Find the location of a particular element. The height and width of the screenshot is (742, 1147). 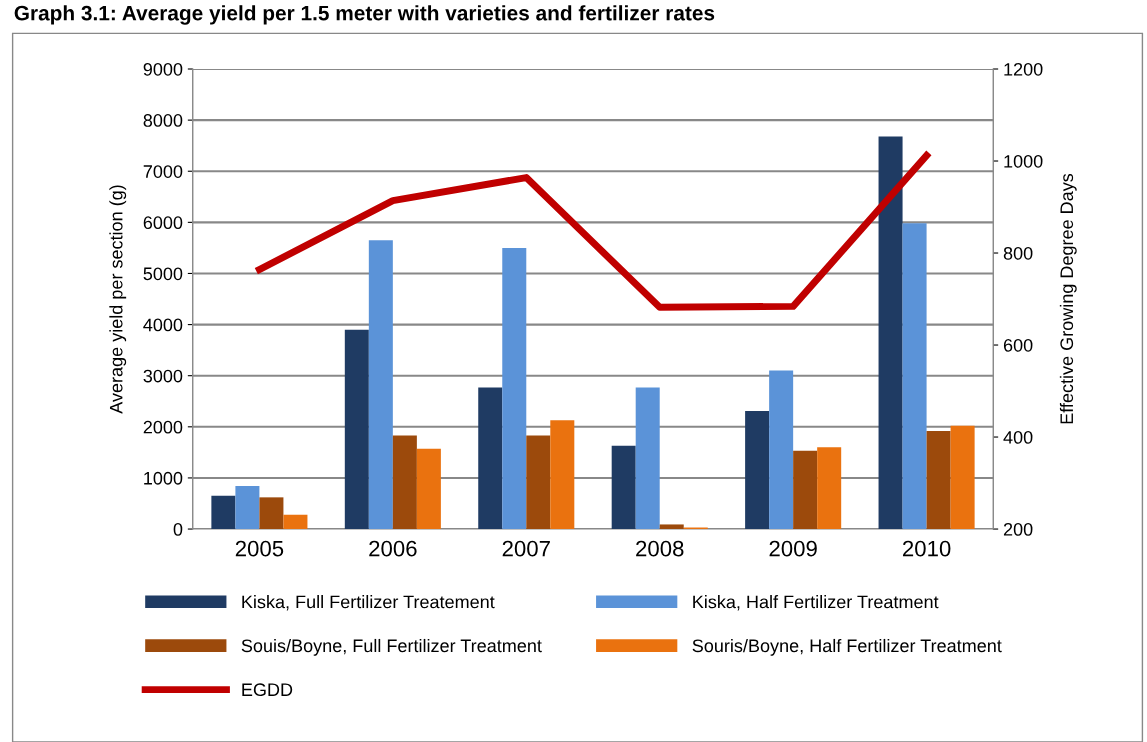

y-tick-label: 4000 is located at coordinates (163, 325).